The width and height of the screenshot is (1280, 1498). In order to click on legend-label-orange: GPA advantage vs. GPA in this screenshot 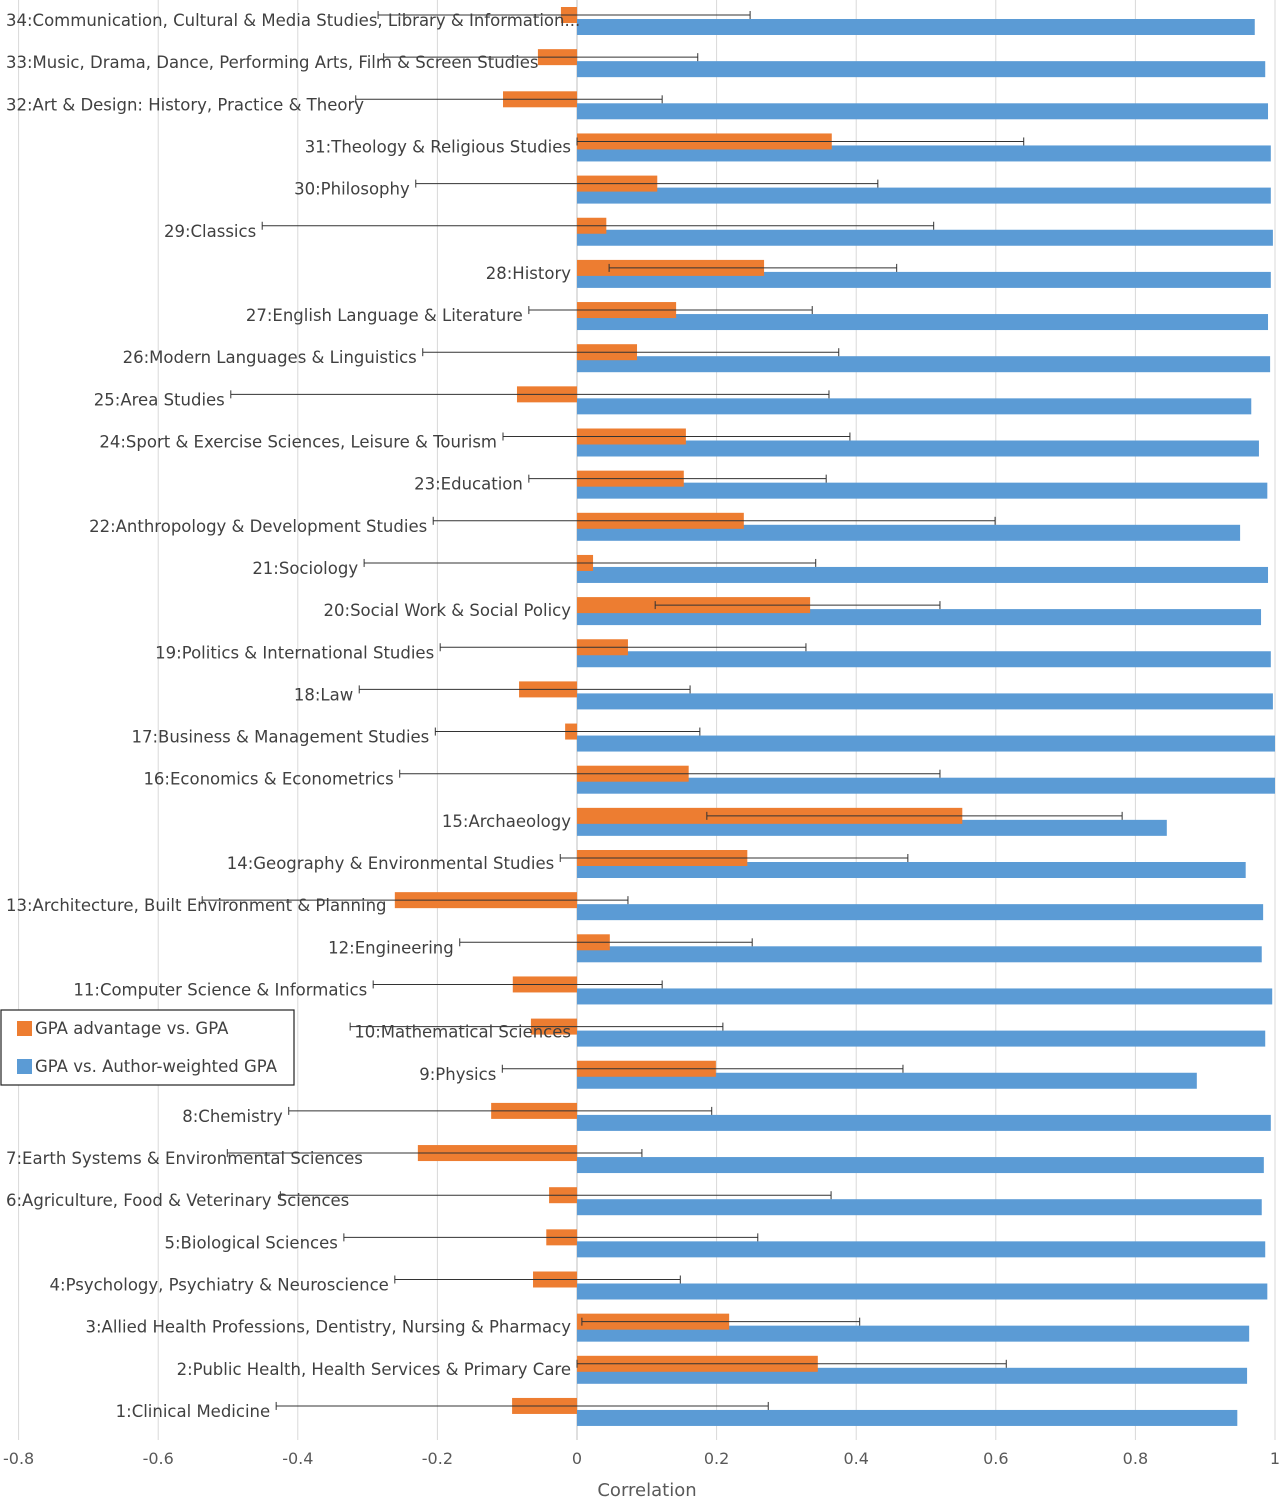, I will do `click(132, 1028)`.